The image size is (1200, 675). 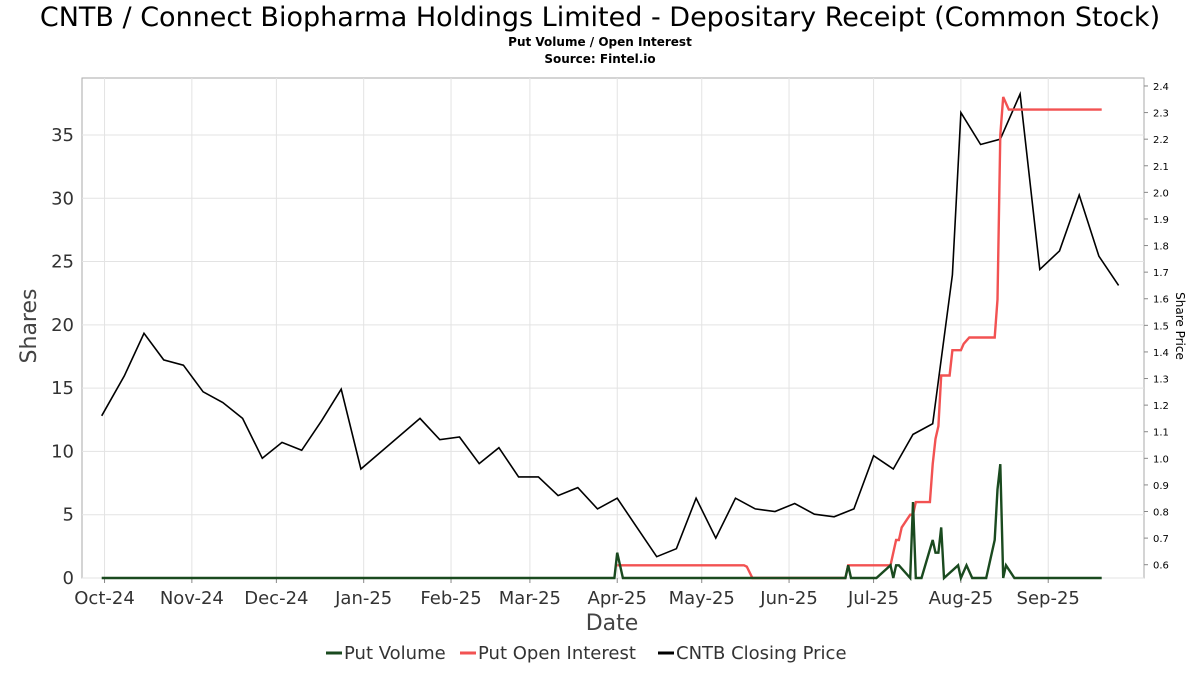 What do you see at coordinates (395, 653) in the screenshot?
I see `legend-label-put-volume: Put Volume` at bounding box center [395, 653].